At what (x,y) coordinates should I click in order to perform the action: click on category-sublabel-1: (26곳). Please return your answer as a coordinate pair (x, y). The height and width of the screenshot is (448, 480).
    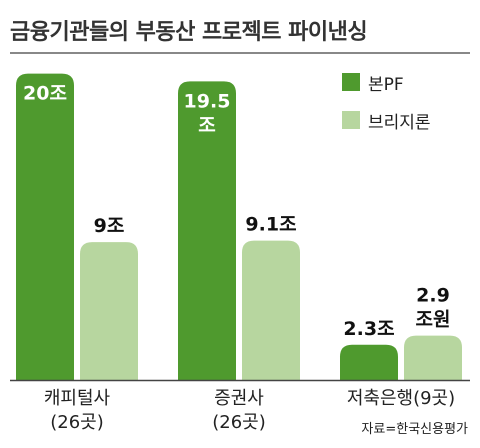
    Looking at the image, I should click on (239, 422).